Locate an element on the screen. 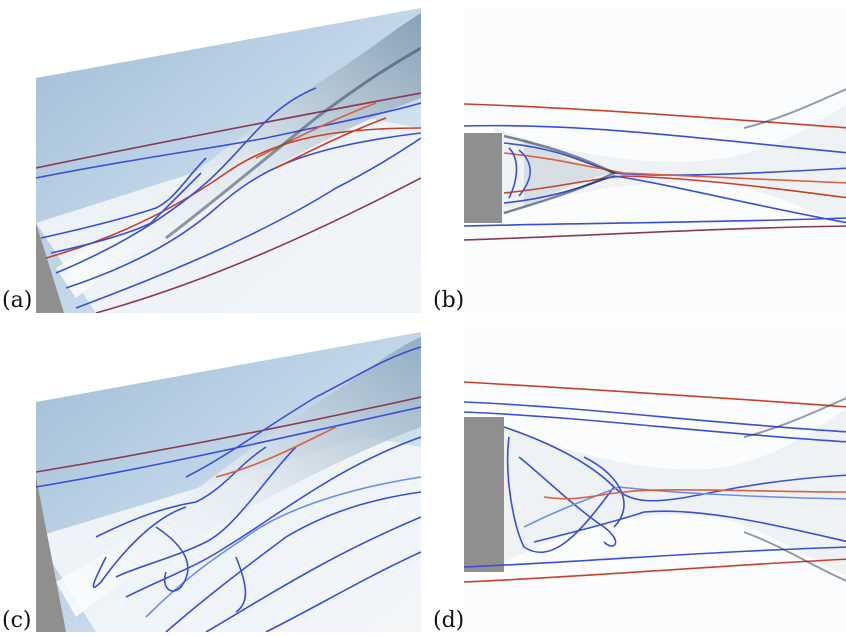 The width and height of the screenshot is (846, 636). wake-surface is located at coordinates (670, 165).